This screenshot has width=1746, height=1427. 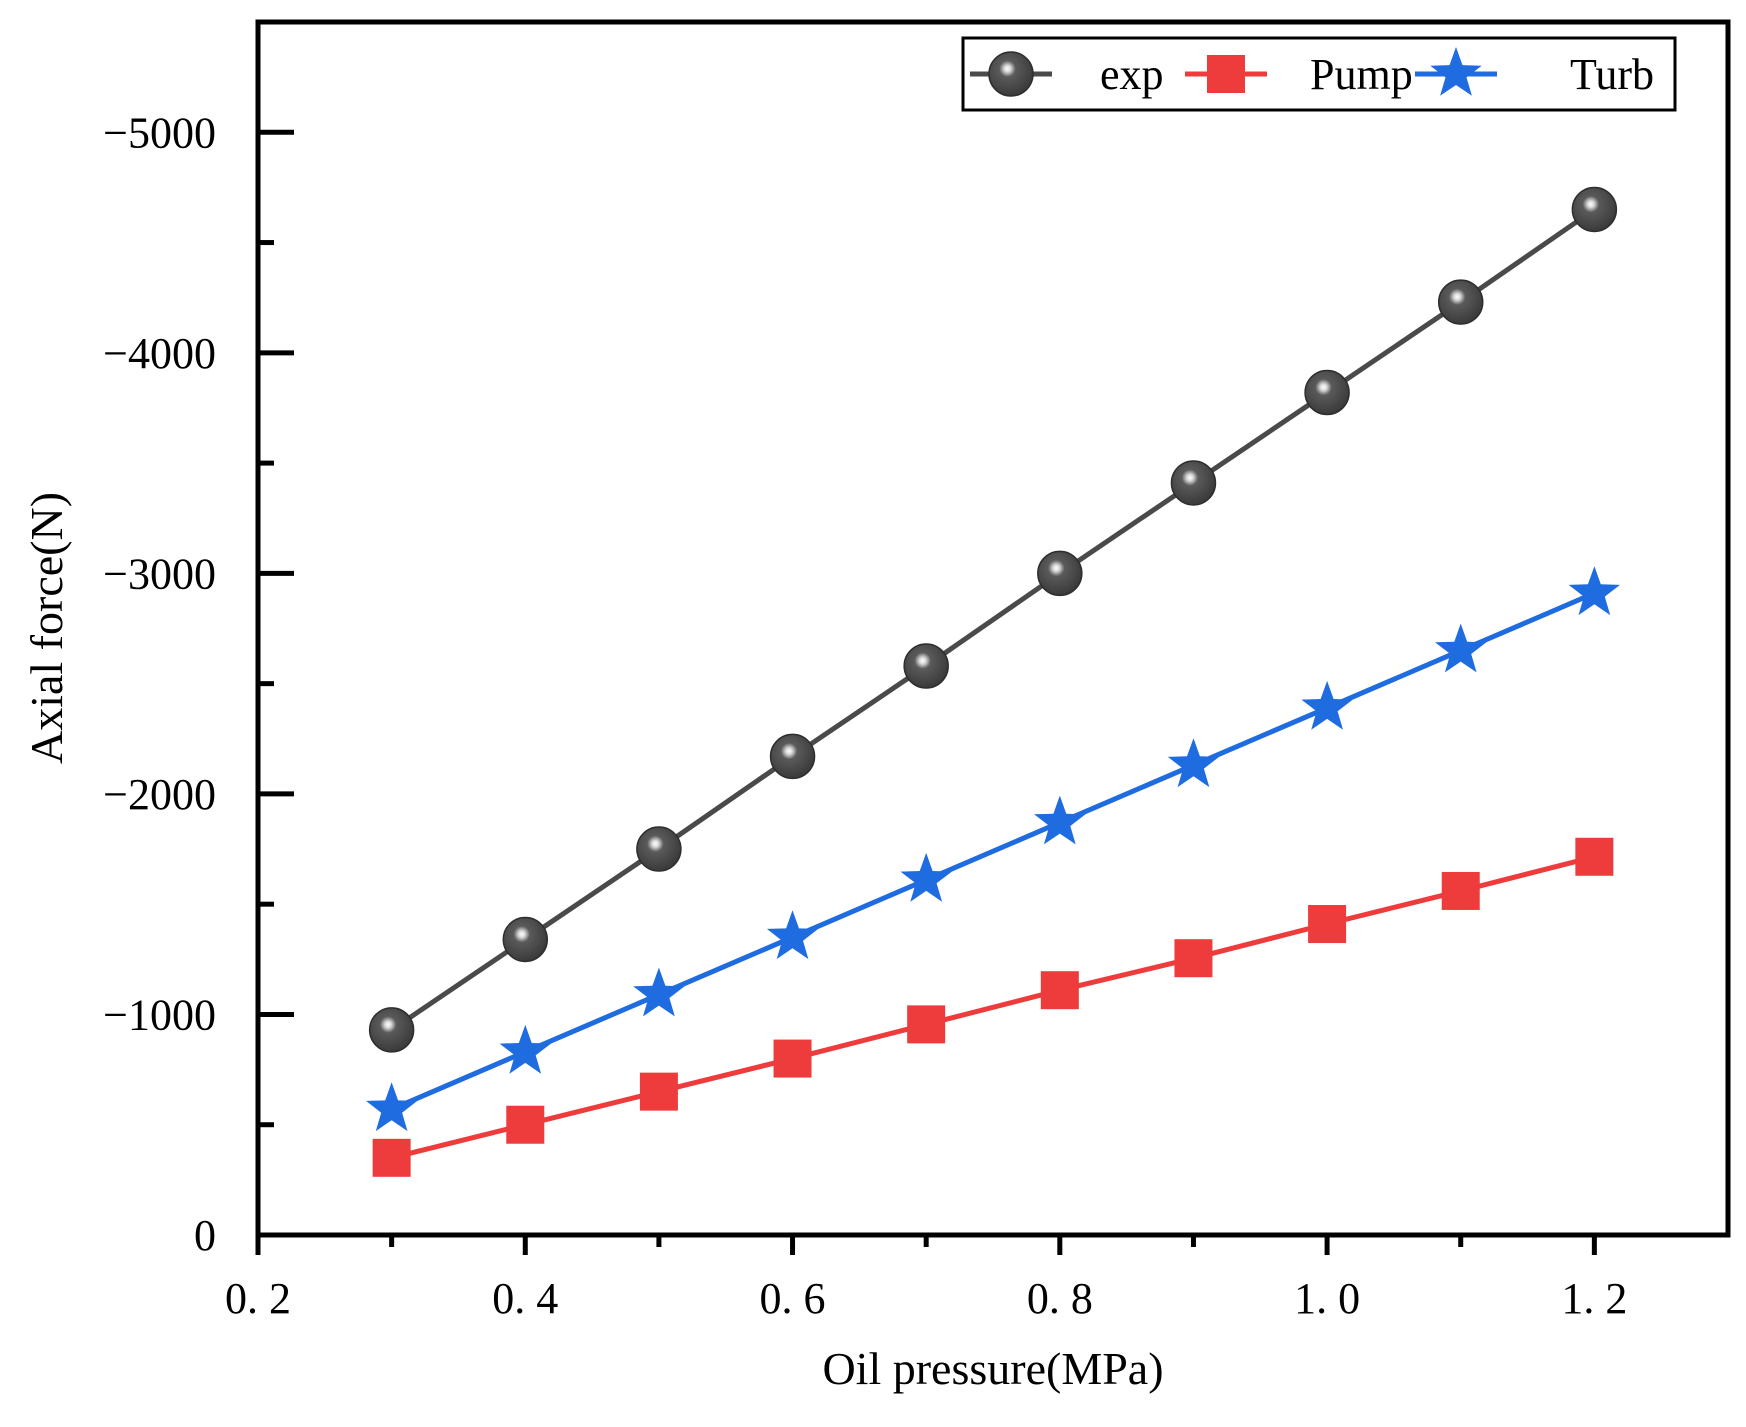 I want to click on y-tick-label: −2000, so click(x=159, y=794).